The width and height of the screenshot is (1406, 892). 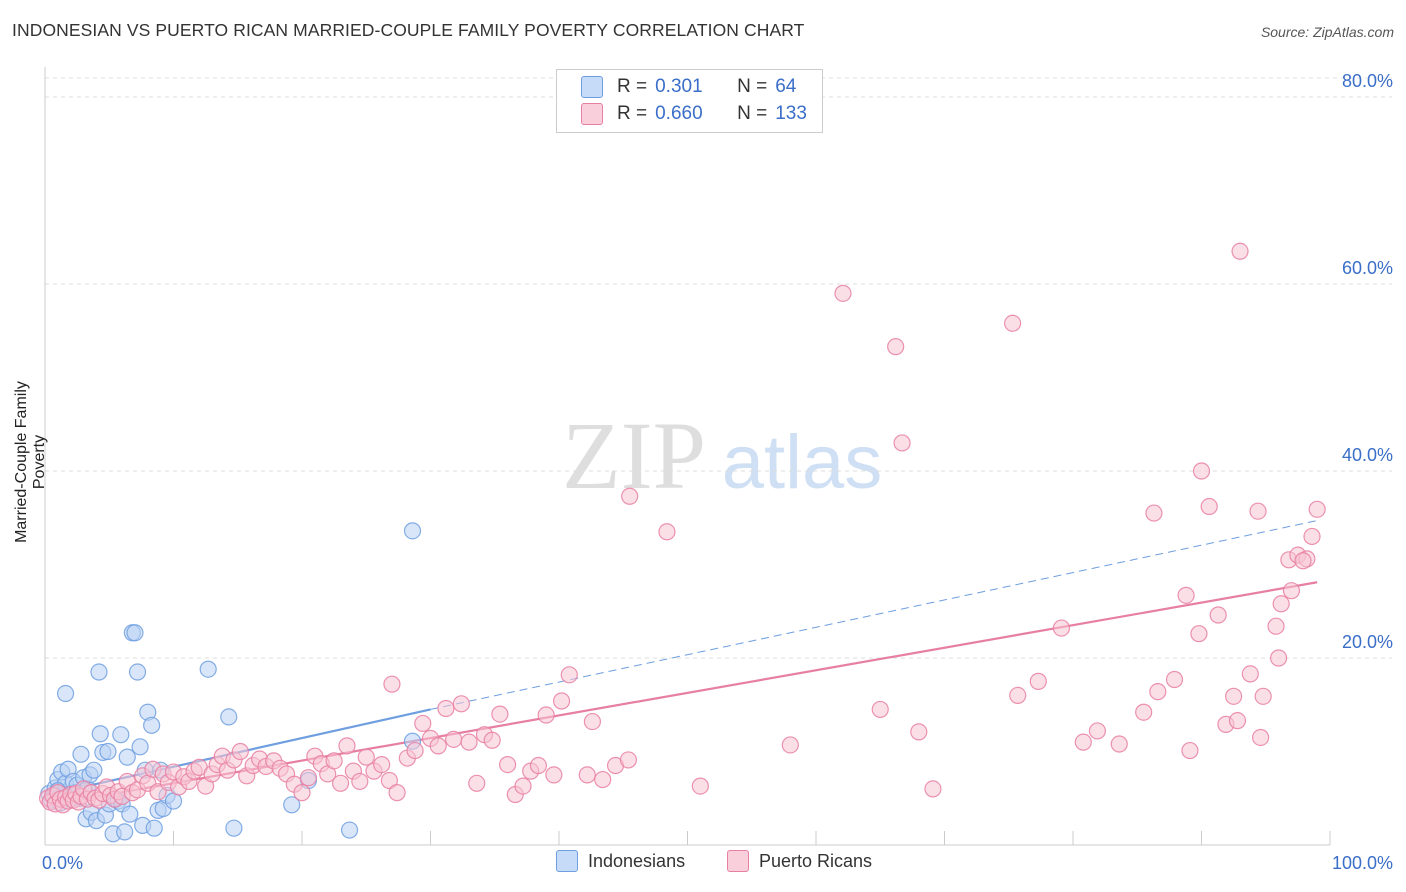 I want to click on legend-item-puerto-ricans: Puerto Ricans, so click(x=799, y=861).